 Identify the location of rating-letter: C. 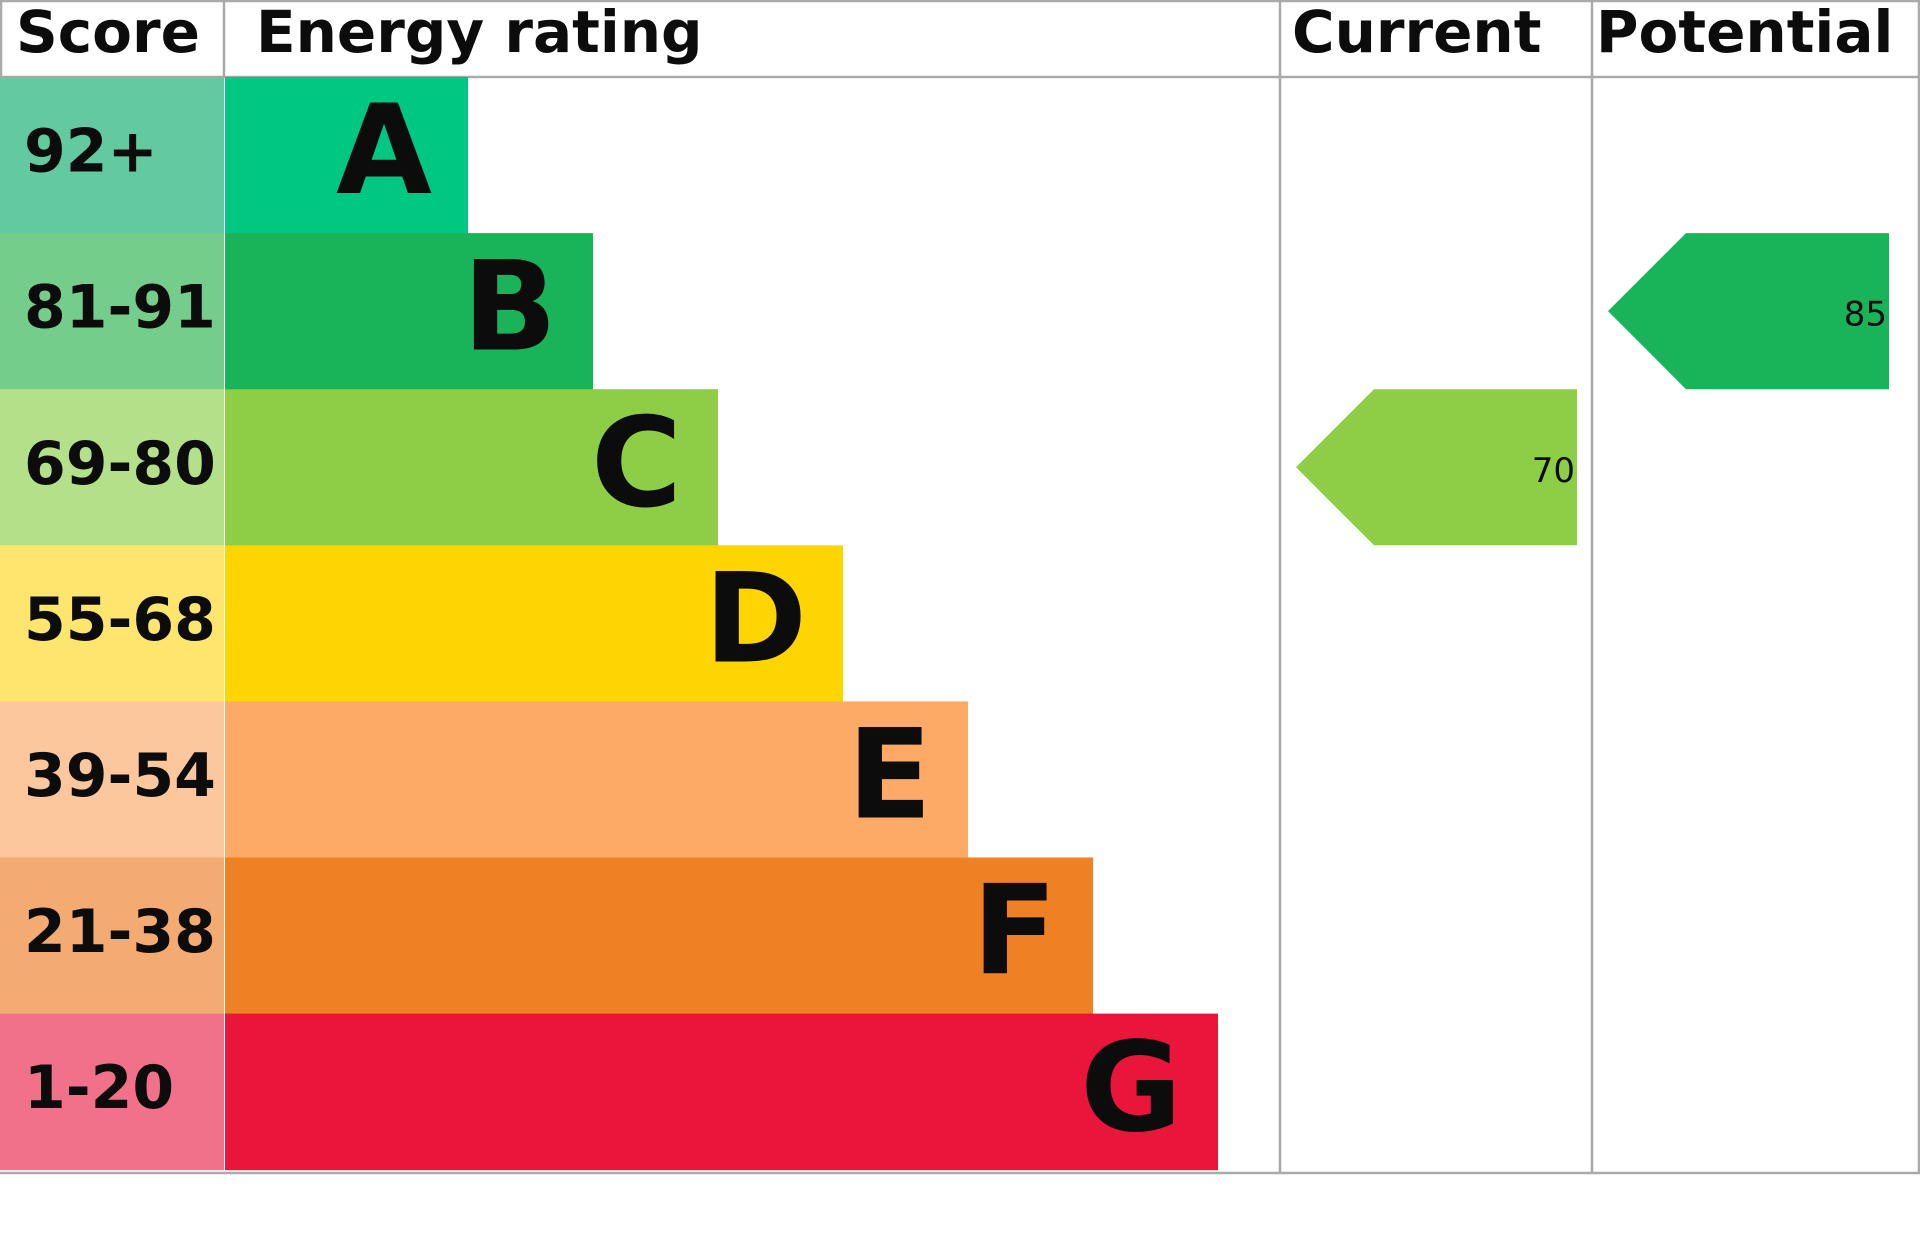
(636, 463).